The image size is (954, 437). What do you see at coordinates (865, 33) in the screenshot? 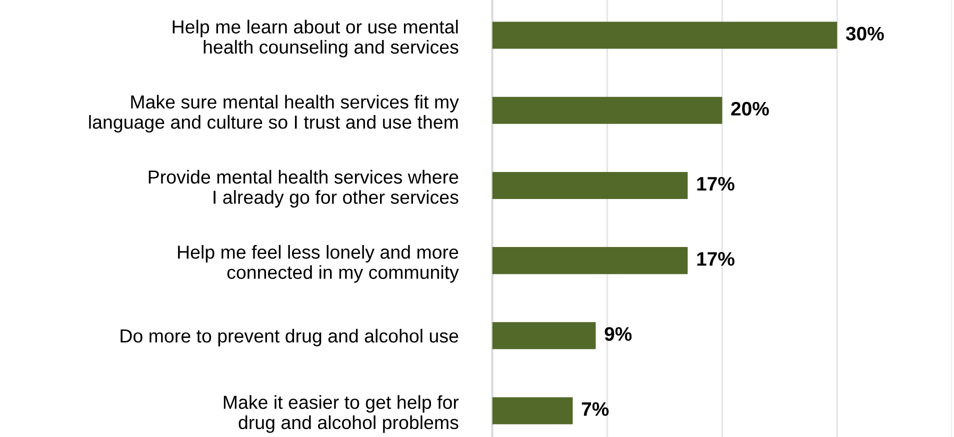
I see `data-label: 30%` at bounding box center [865, 33].